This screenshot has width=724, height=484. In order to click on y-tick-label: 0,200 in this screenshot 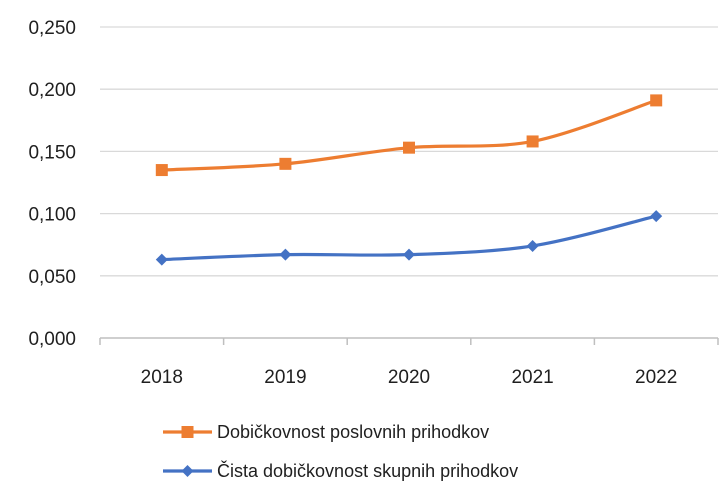, I will do `click(52, 90)`.